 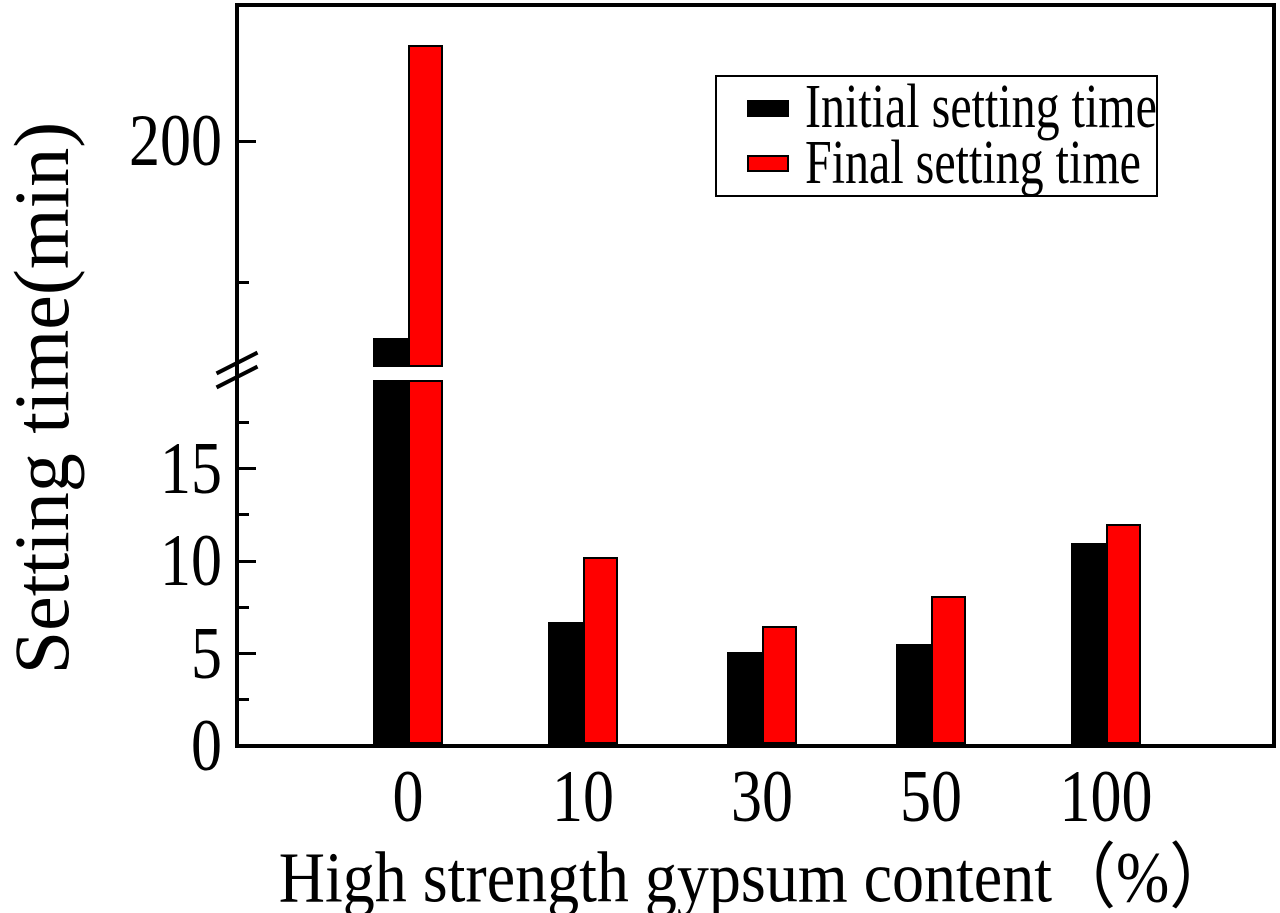 What do you see at coordinates (768, 164) in the screenshot?
I see `legend-swatch-final-icon` at bounding box center [768, 164].